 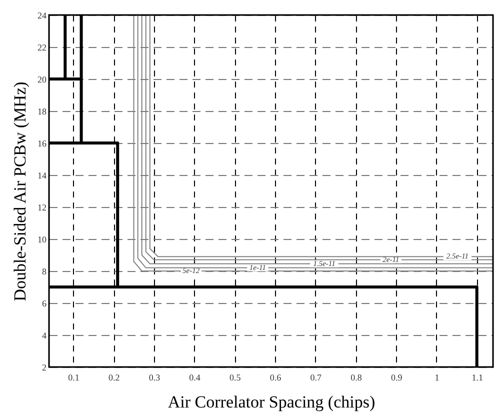 I want to click on y-tick-label: 18, so click(x=42, y=111).